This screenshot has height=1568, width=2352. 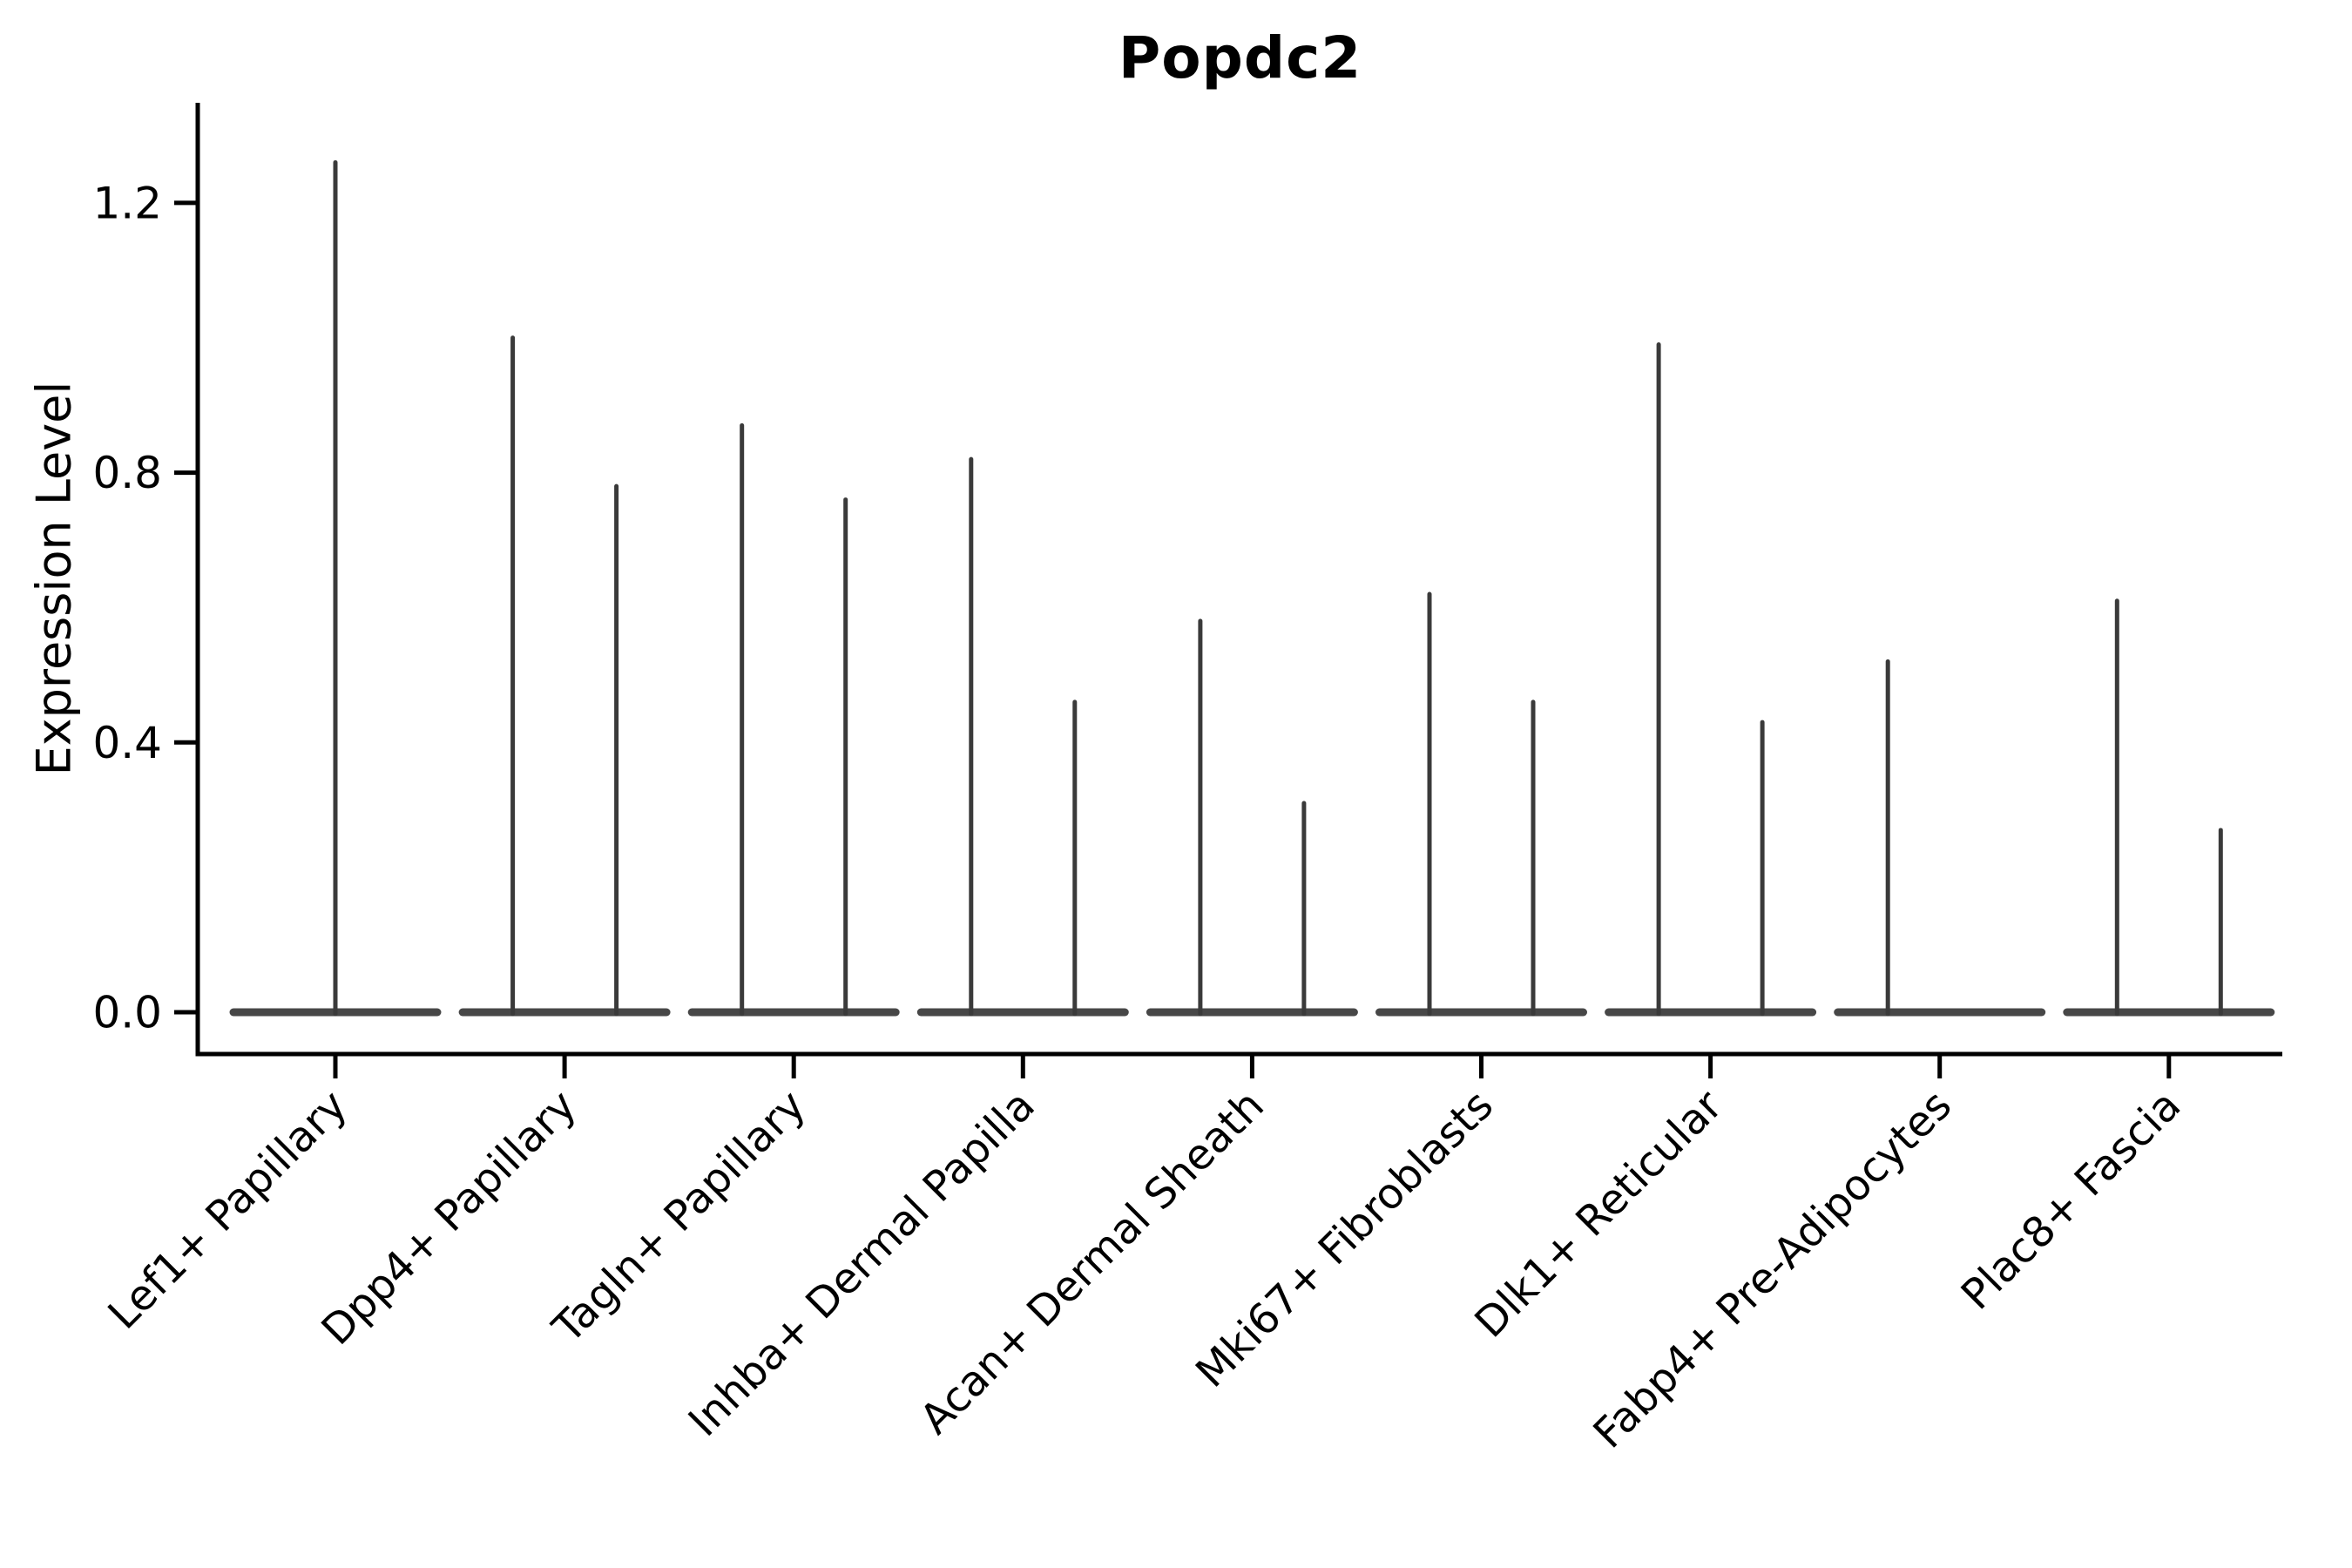 What do you see at coordinates (228, 1210) in the screenshot?
I see `x-tick-label: Lef1+ Papillary` at bounding box center [228, 1210].